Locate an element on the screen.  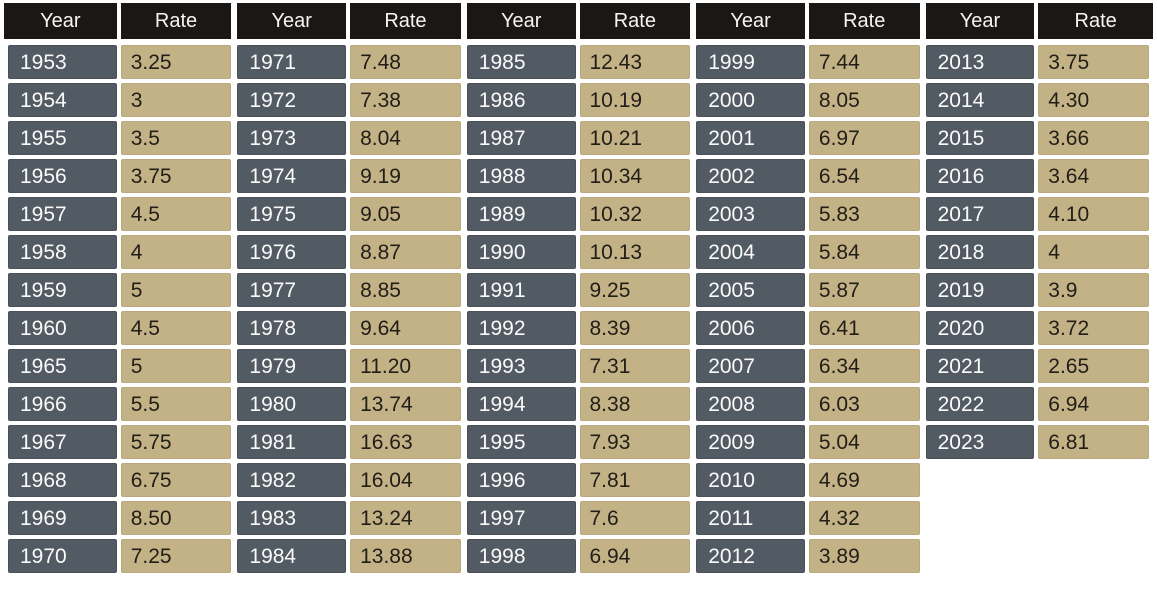
rate-cell: 3.5 is located at coordinates (176, 138).